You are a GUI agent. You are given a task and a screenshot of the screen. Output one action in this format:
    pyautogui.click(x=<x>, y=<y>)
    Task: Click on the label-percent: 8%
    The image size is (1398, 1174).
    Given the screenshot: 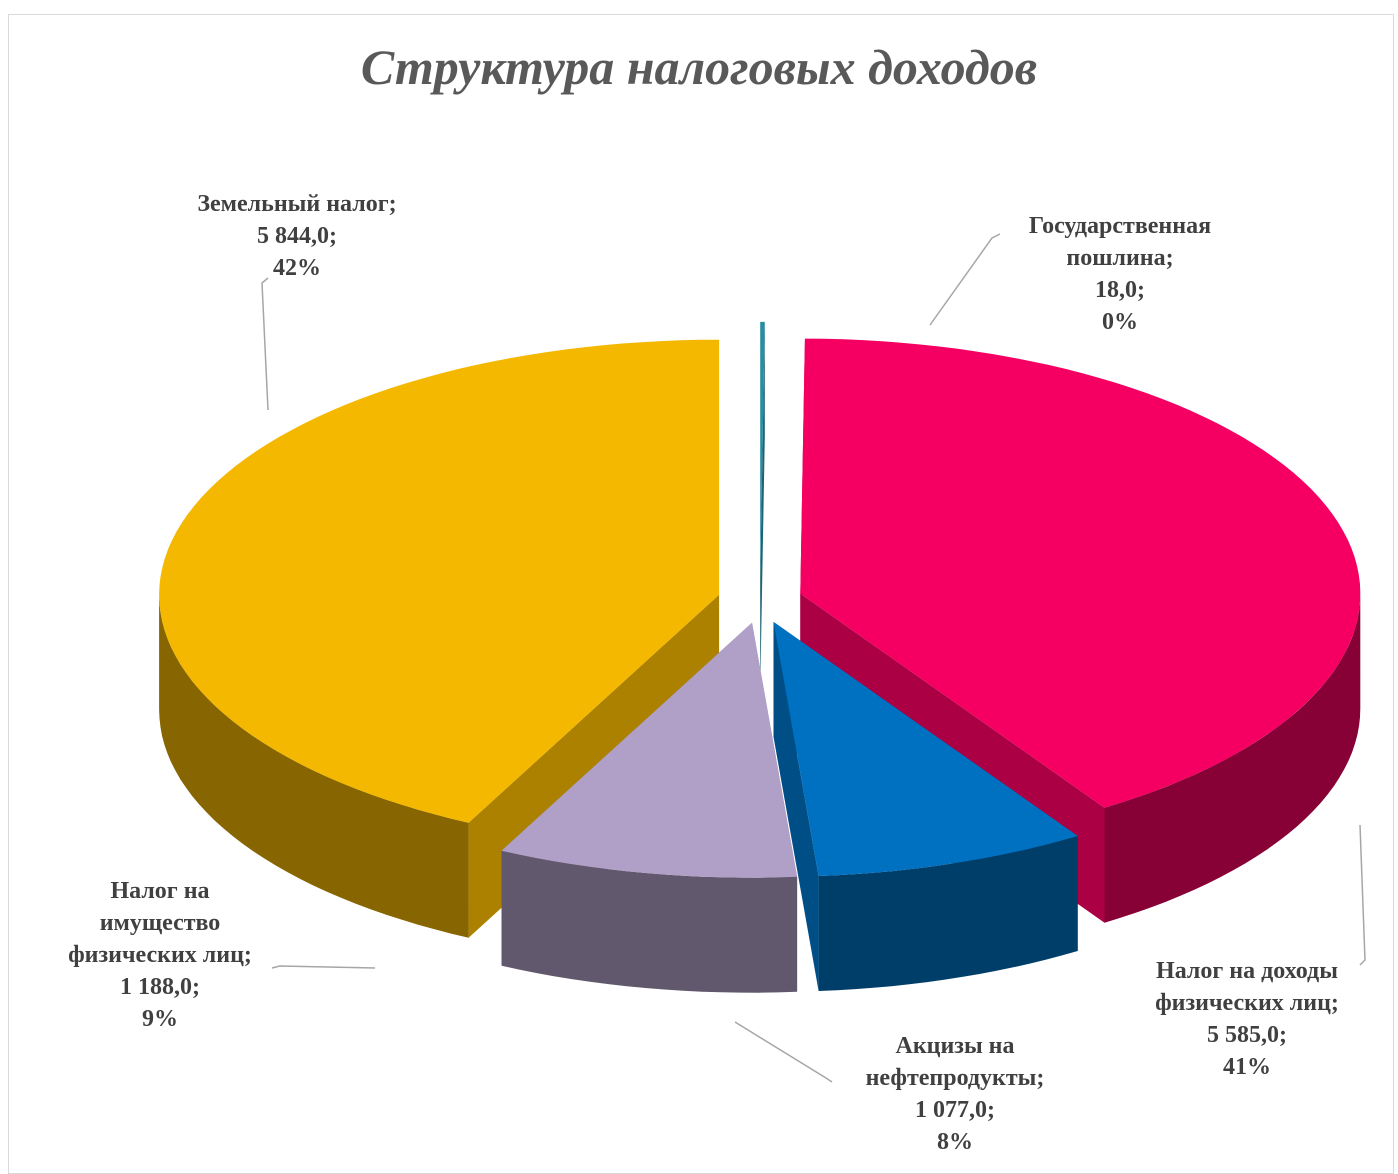 What is the action you would take?
    pyautogui.click(x=955, y=1142)
    